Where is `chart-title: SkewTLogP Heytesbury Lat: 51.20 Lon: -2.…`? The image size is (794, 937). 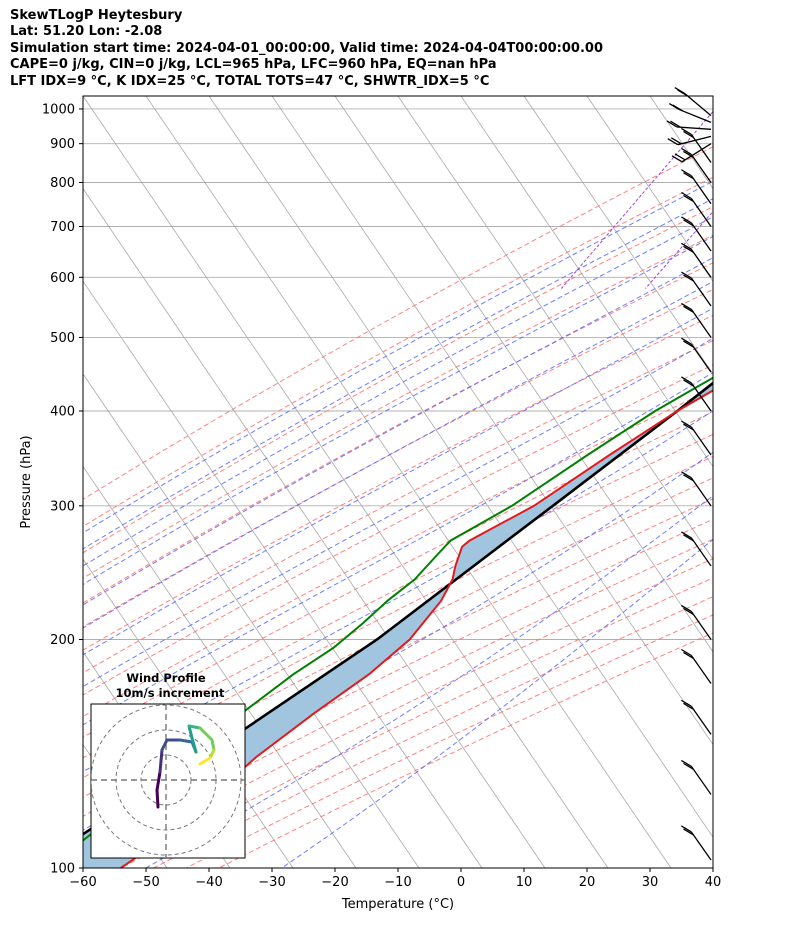 chart-title: SkewTLogP Heytesbury Lat: 51.20 Lon: -2.… is located at coordinates (306, 49).